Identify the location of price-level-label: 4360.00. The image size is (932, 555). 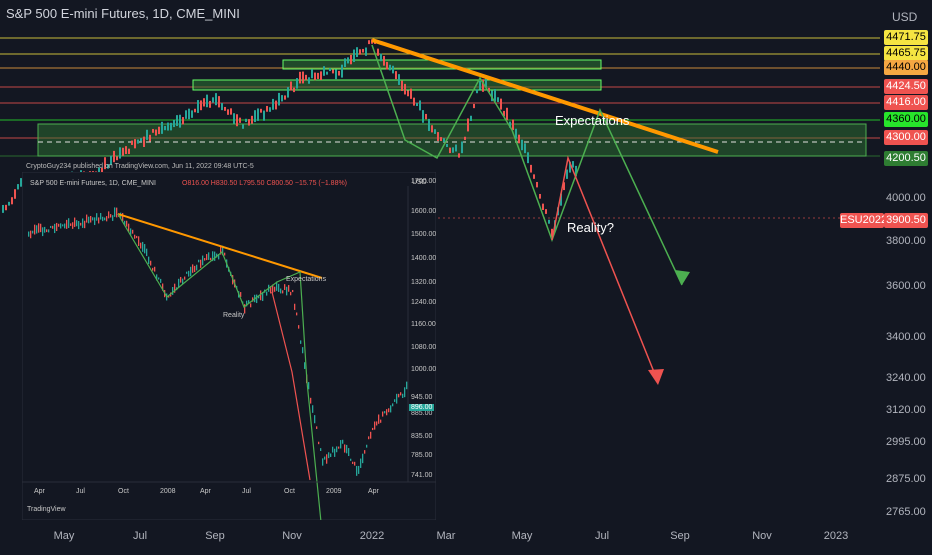
(906, 119).